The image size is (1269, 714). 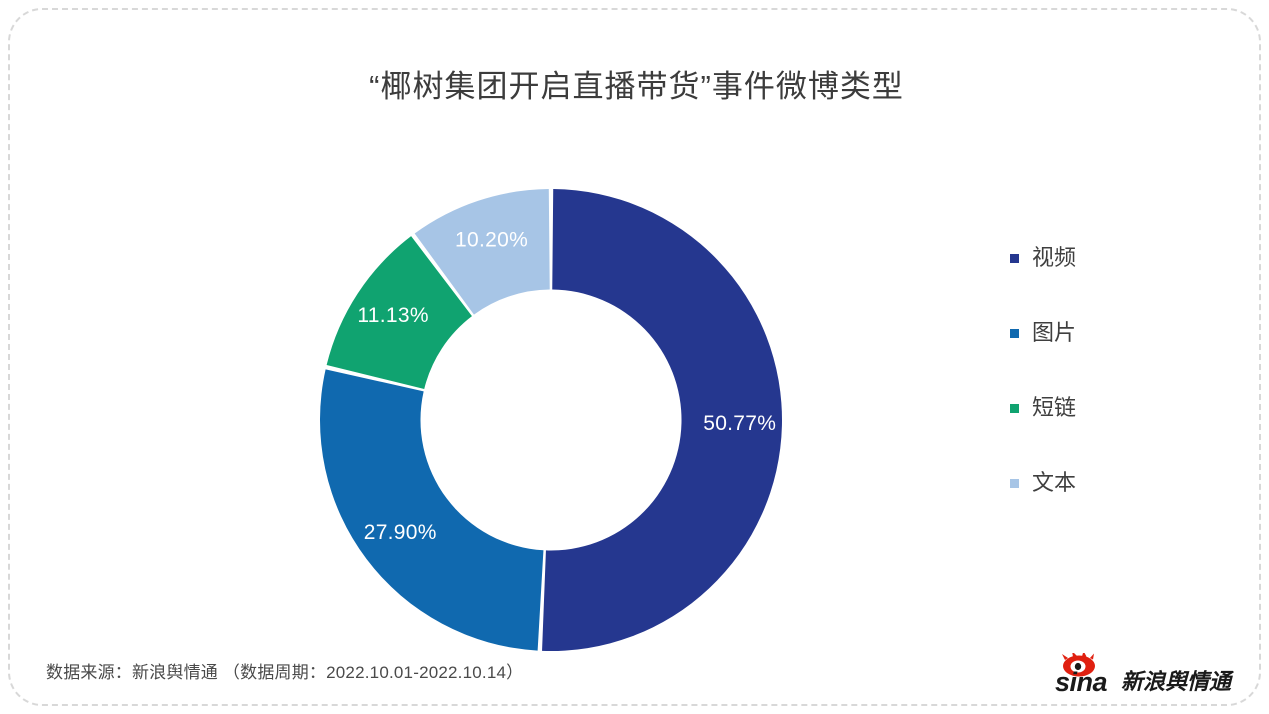 I want to click on legend-item: 视频, so click(x=1105, y=258).